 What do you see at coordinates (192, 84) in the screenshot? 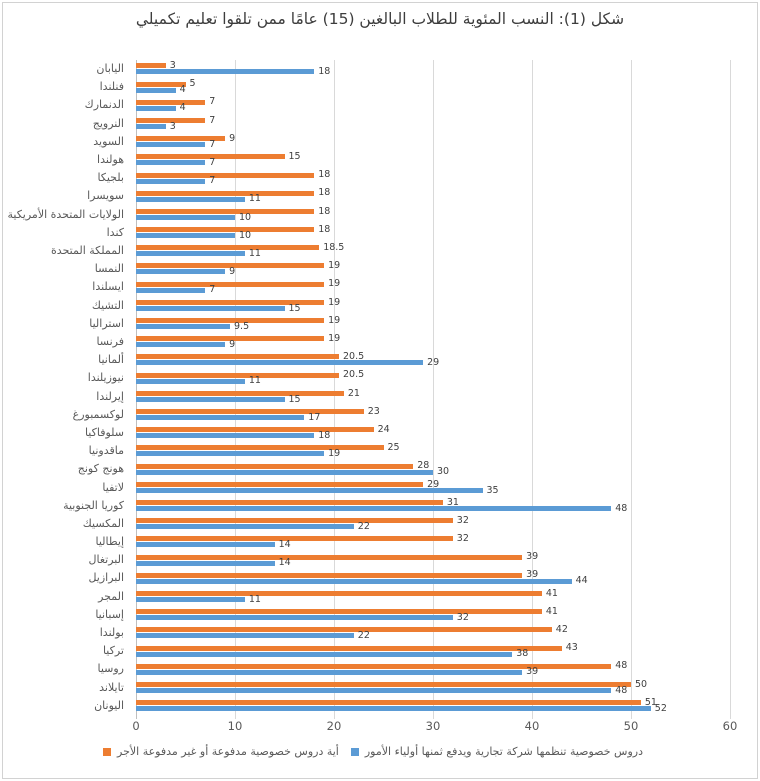
I see `value-label-orange: 5` at bounding box center [192, 84].